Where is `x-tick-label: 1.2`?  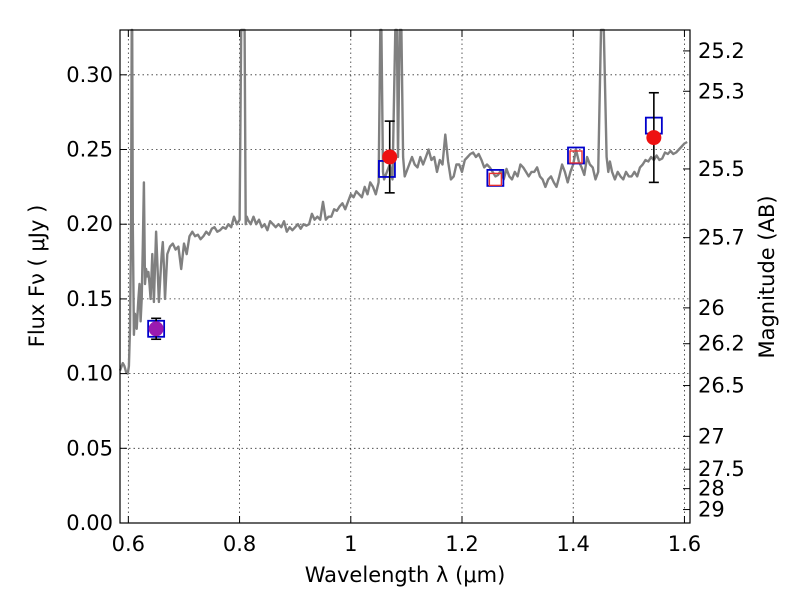 x-tick-label: 1.2 is located at coordinates (461, 544).